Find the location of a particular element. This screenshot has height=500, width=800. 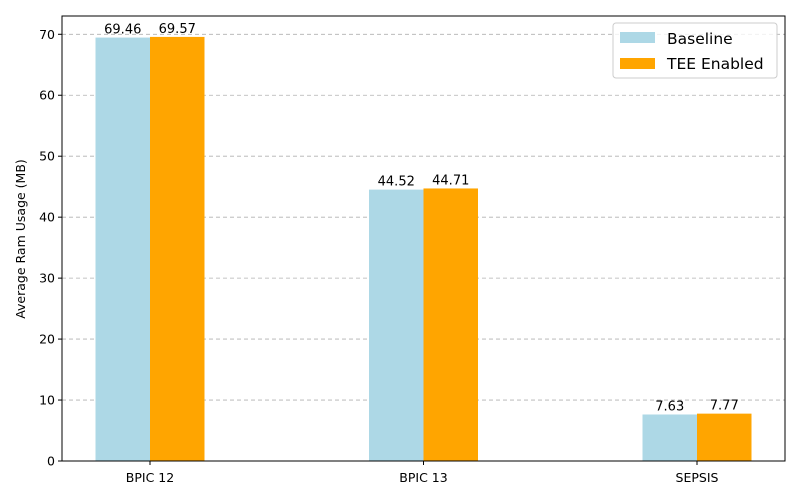

x-tick-label: BPIC 13 is located at coordinates (423, 477).